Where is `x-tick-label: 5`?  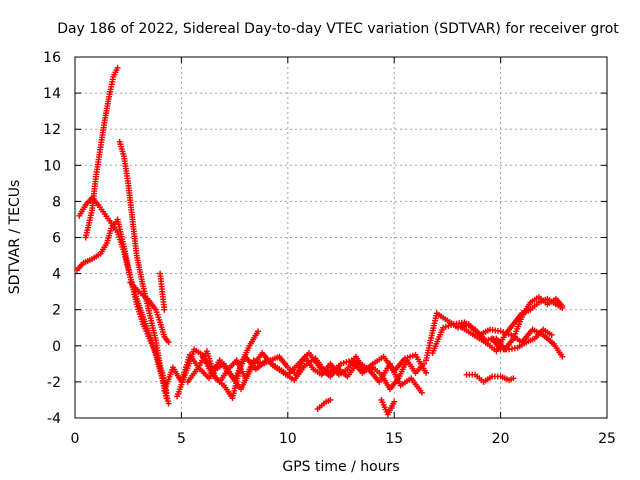 x-tick-label: 5 is located at coordinates (181, 439).